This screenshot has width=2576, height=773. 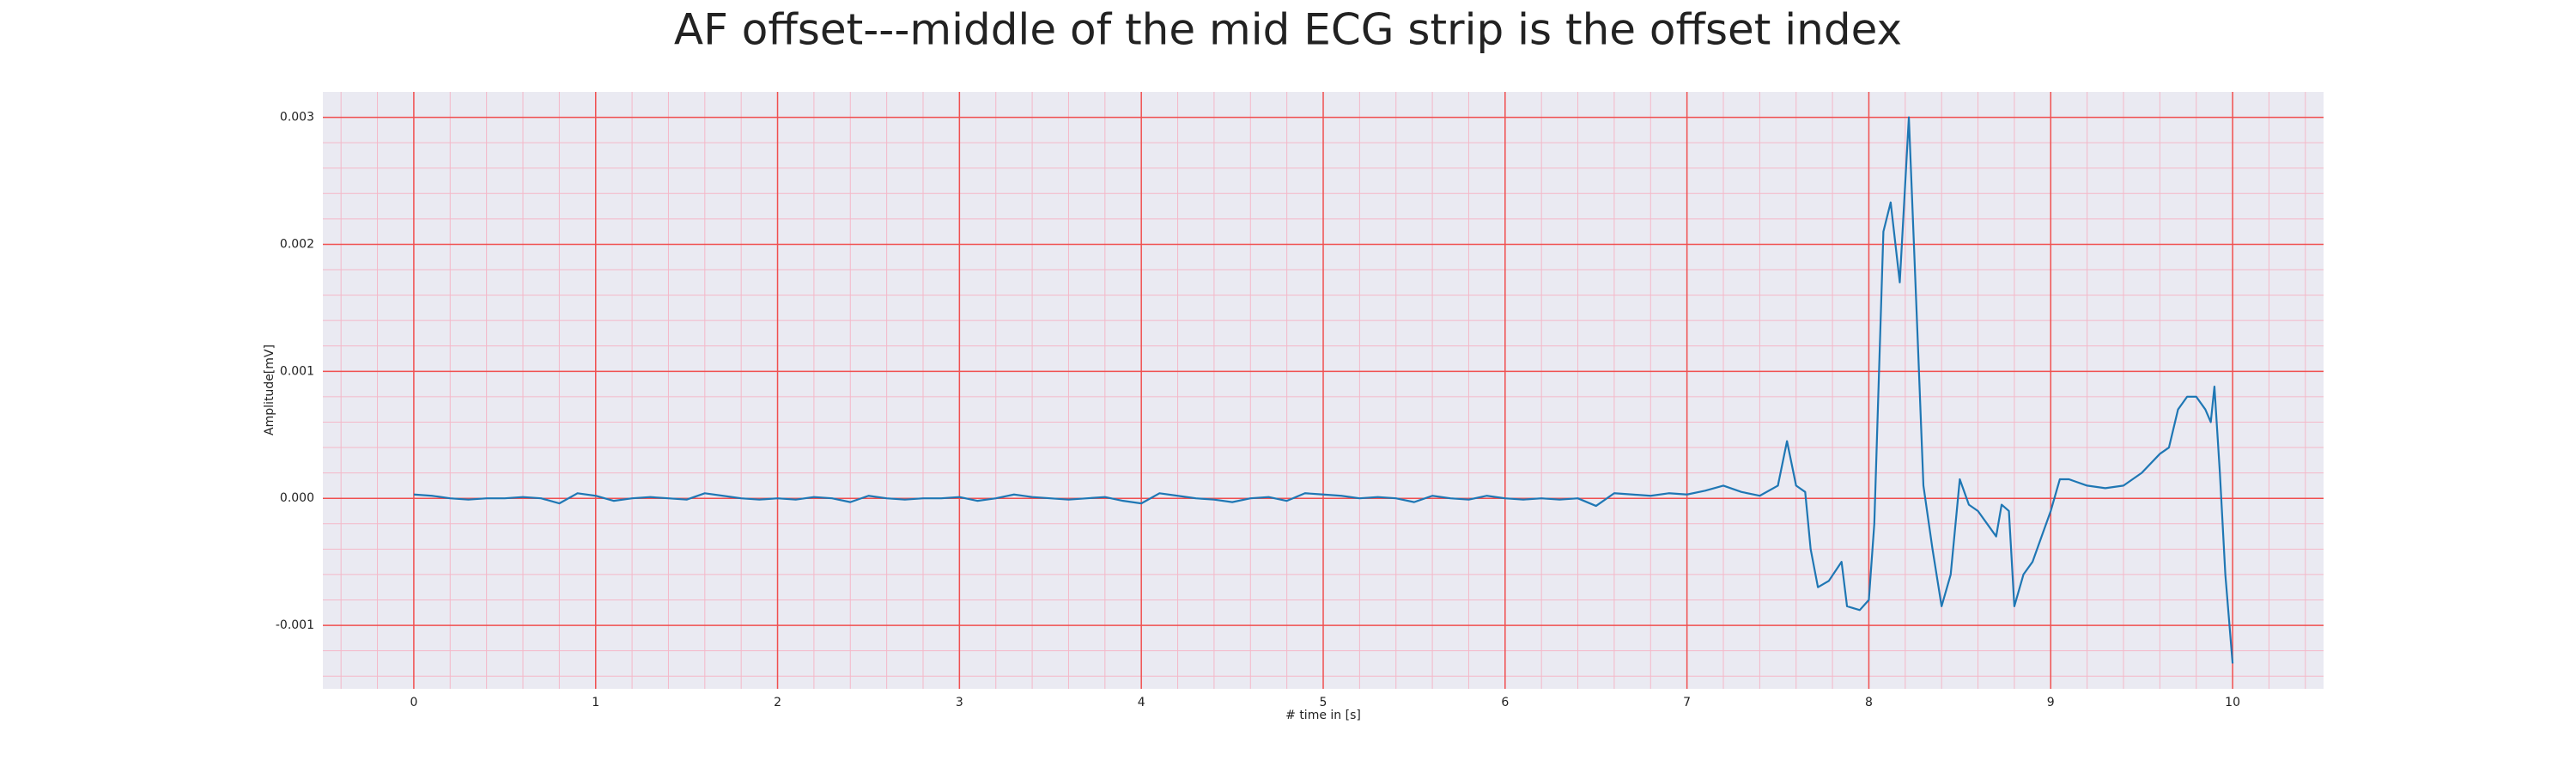 What do you see at coordinates (297, 498) in the screenshot?
I see `y-tick-label: 0.000` at bounding box center [297, 498].